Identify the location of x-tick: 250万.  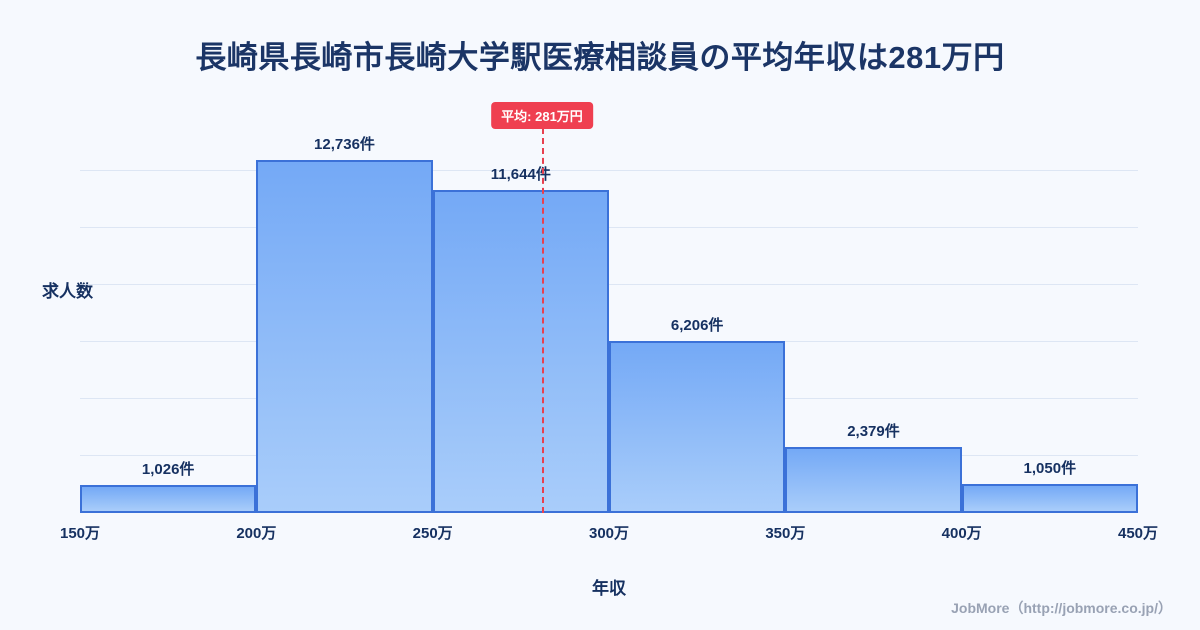
(432, 533).